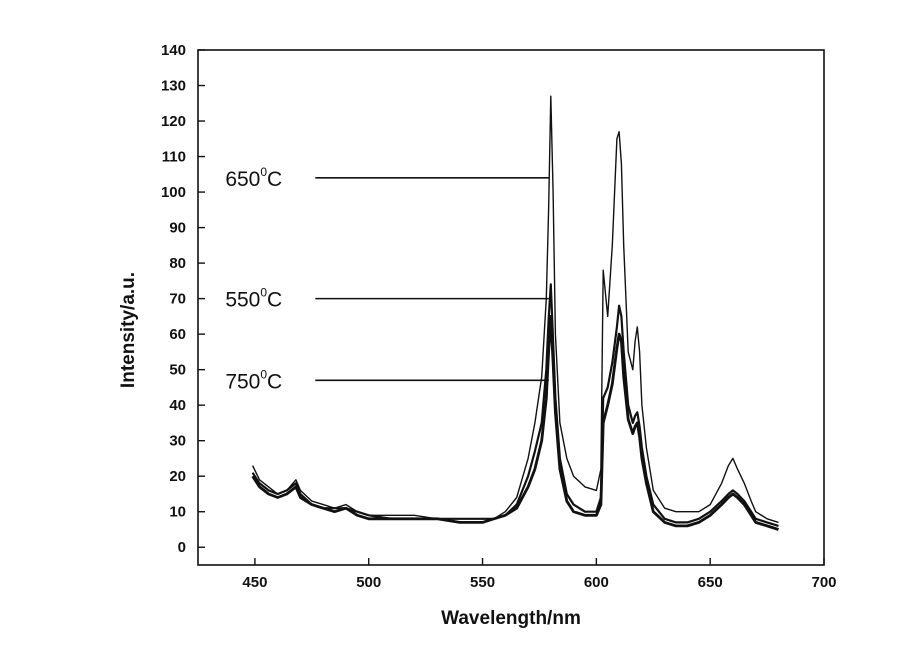 This screenshot has height=658, width=914. What do you see at coordinates (596, 582) in the screenshot?
I see `x-tick-label: 600` at bounding box center [596, 582].